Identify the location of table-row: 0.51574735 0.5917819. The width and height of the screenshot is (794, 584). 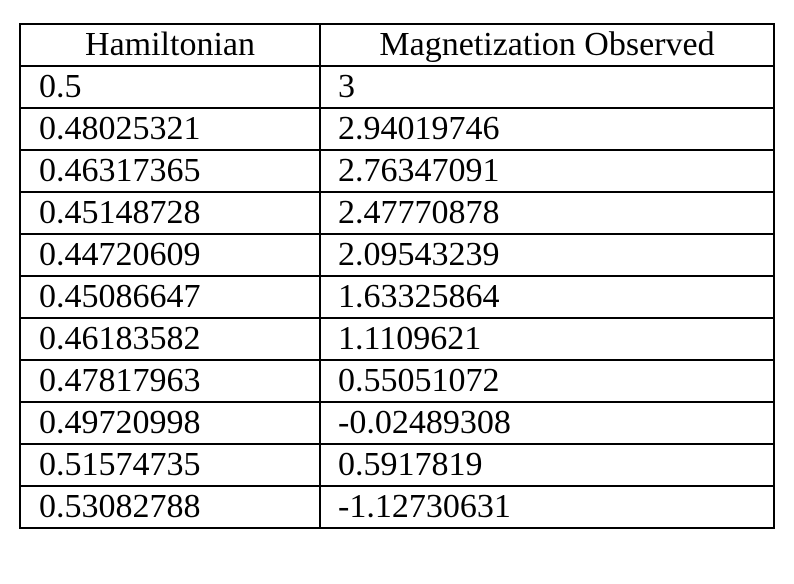
(397, 465).